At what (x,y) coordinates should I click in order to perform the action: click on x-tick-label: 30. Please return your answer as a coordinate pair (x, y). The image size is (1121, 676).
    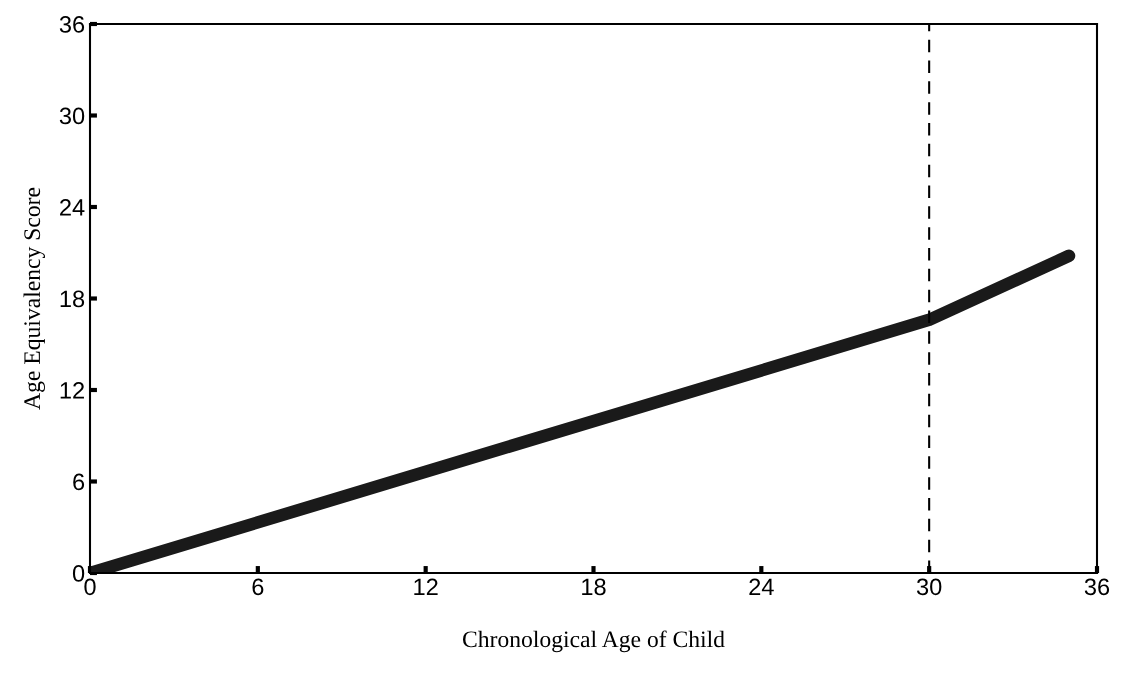
    Looking at the image, I should click on (929, 587).